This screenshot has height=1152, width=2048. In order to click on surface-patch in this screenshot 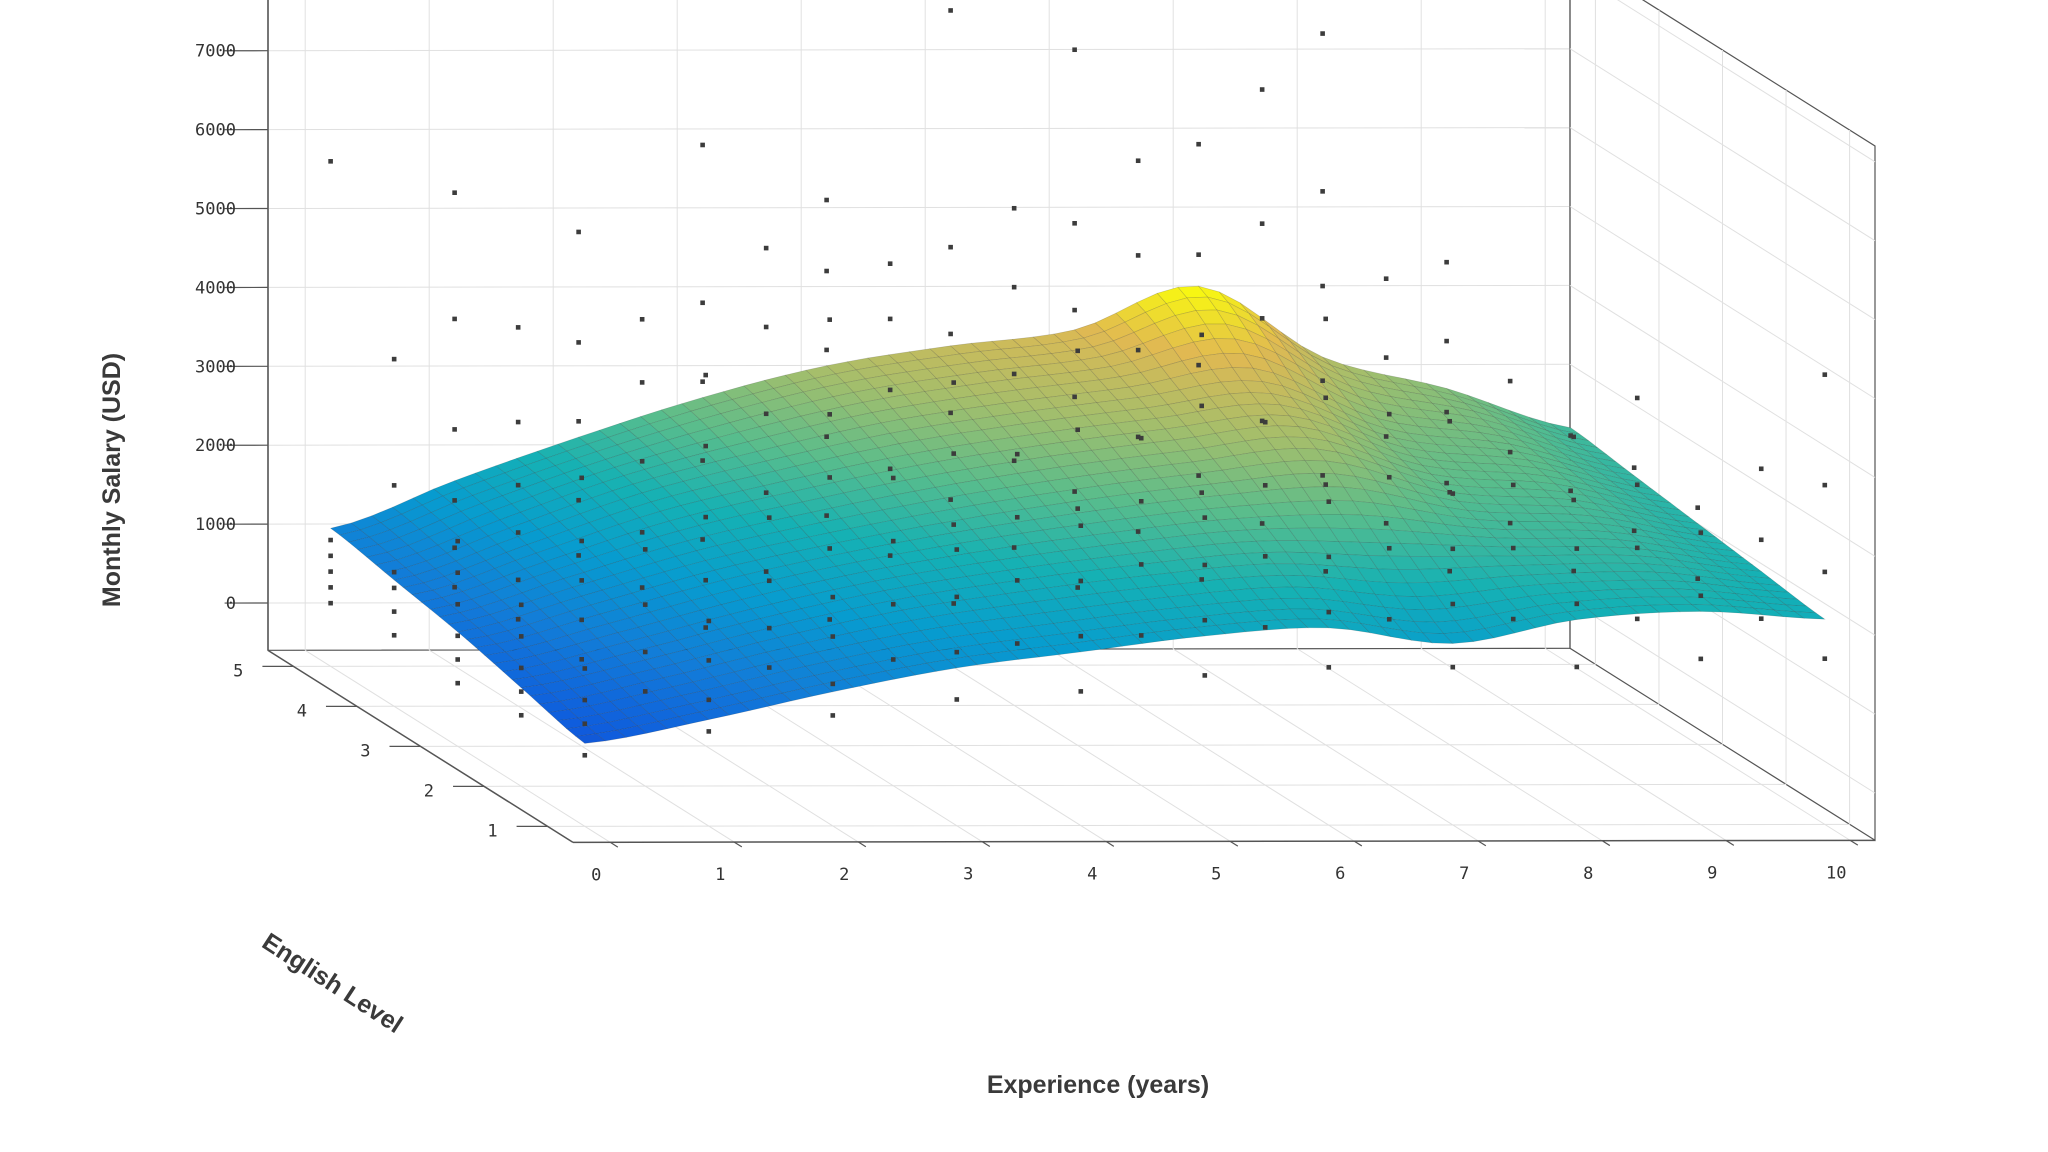, I will do `click(1601, 456)`.